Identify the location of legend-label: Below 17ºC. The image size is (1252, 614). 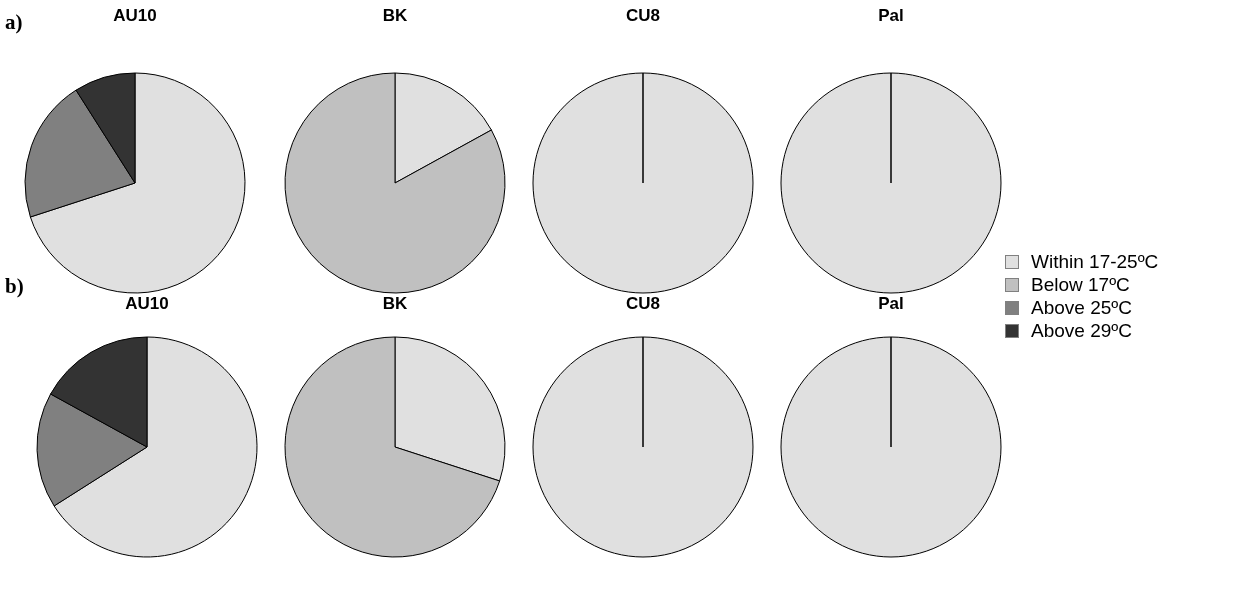
(1080, 284).